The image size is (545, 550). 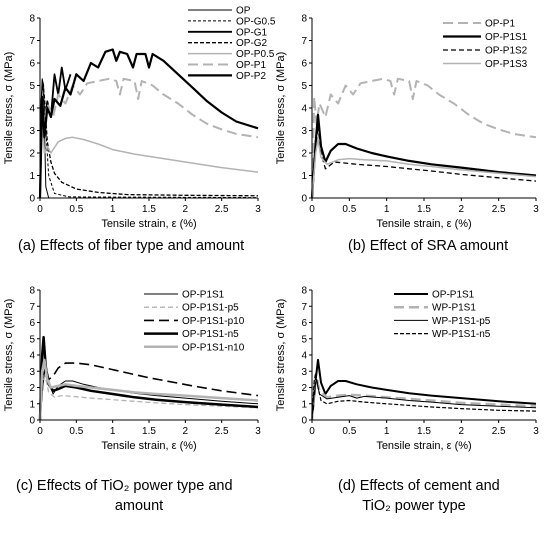 I want to click on legend-label: OP-P2, so click(x=251, y=76).